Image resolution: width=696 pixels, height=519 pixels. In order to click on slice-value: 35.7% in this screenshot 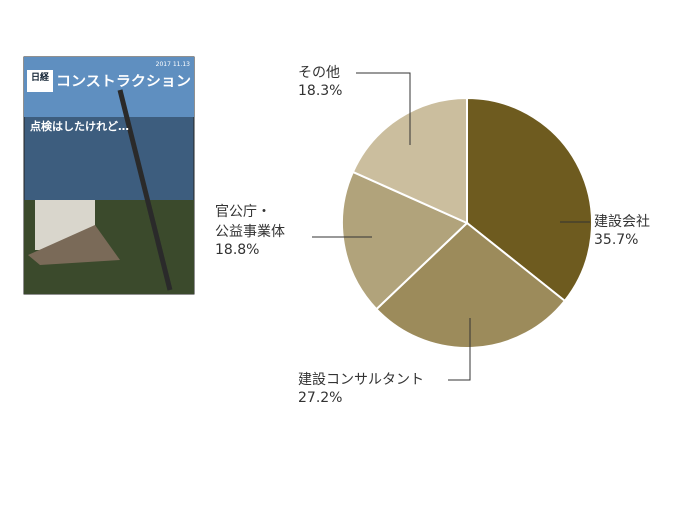, I will do `click(616, 240)`.